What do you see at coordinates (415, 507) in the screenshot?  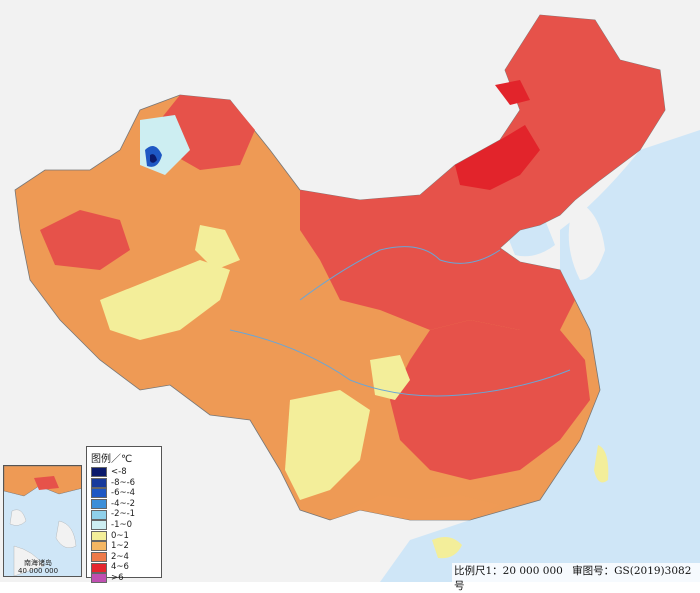 I see `south-coast-overlay` at bounding box center [415, 507].